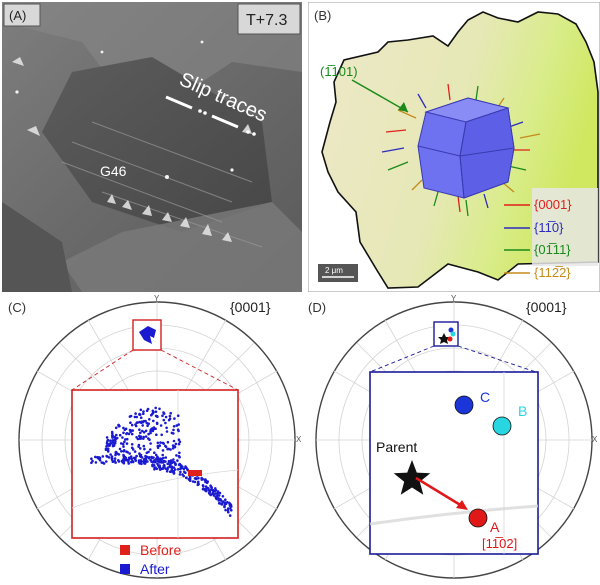 The width and height of the screenshot is (600, 585). I want to click on hcp-crystal, so click(466, 148).